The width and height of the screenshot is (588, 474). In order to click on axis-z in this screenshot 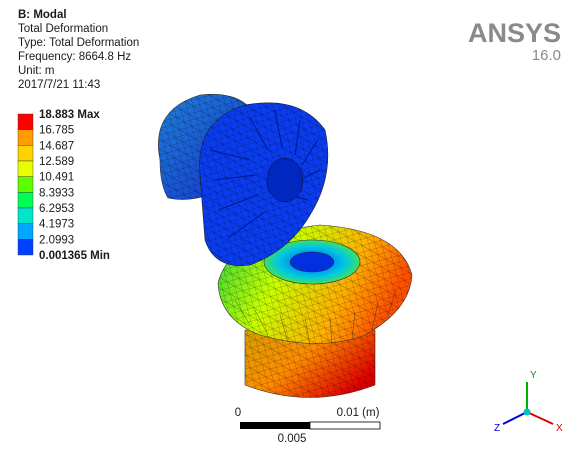, I will do `click(515, 418)`.